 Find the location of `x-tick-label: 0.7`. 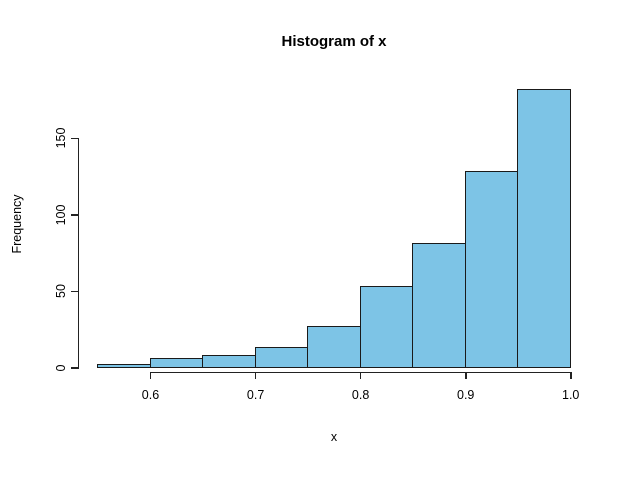

x-tick-label: 0.7 is located at coordinates (255, 395).